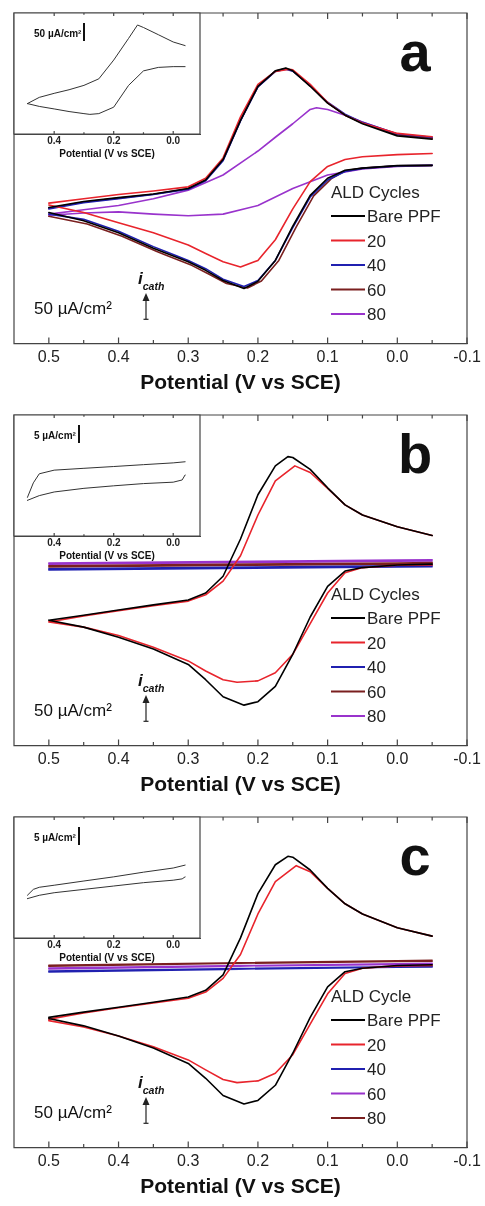 This screenshot has height=1206, width=485. What do you see at coordinates (371, 996) in the screenshot?
I see `legend-title: ALD Cycle` at bounding box center [371, 996].